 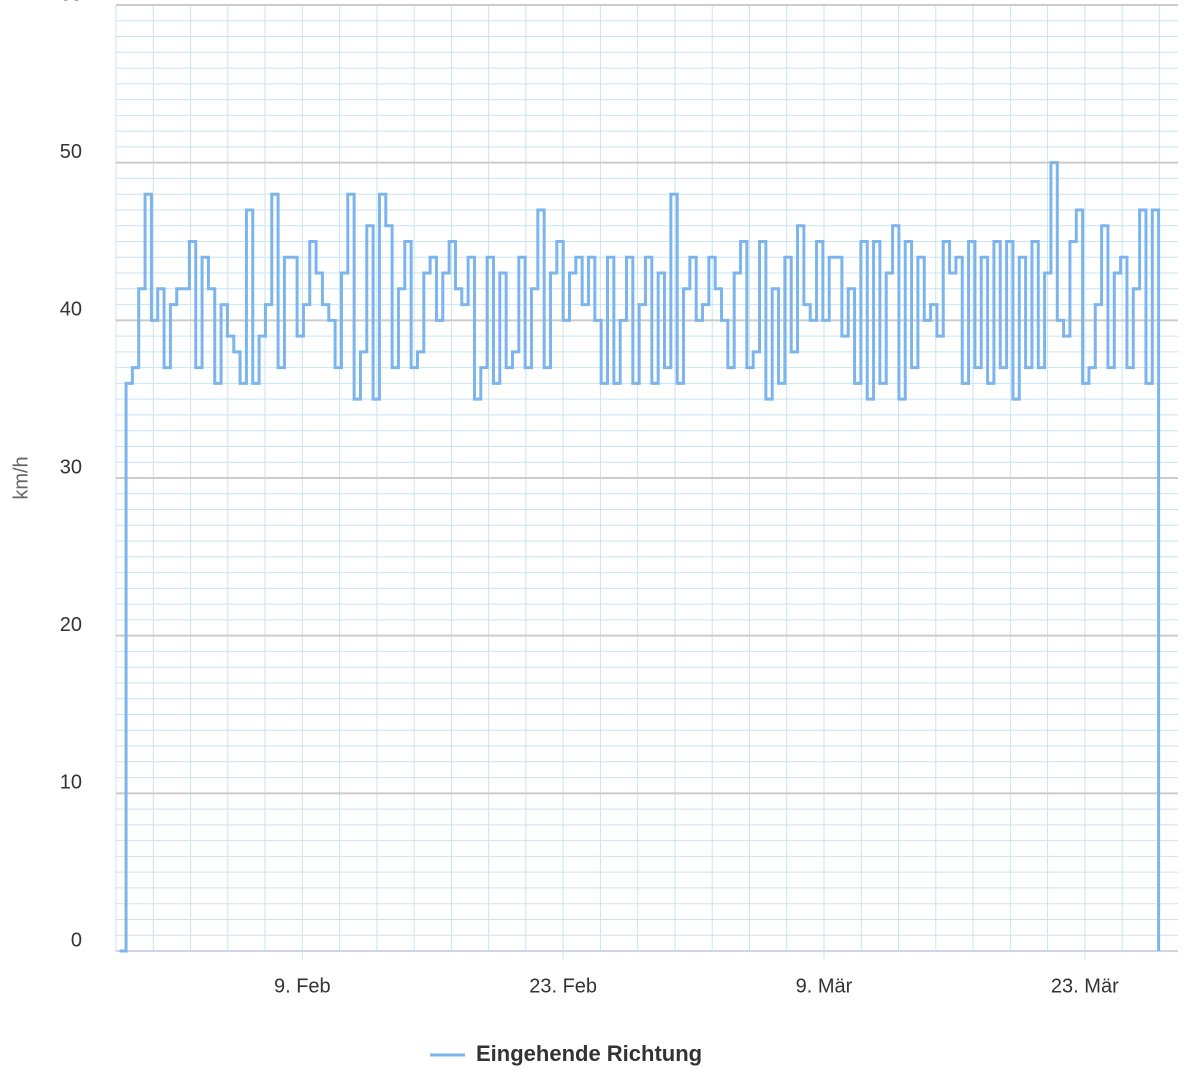 What do you see at coordinates (71, 783) in the screenshot?
I see `y-tick-label: 10` at bounding box center [71, 783].